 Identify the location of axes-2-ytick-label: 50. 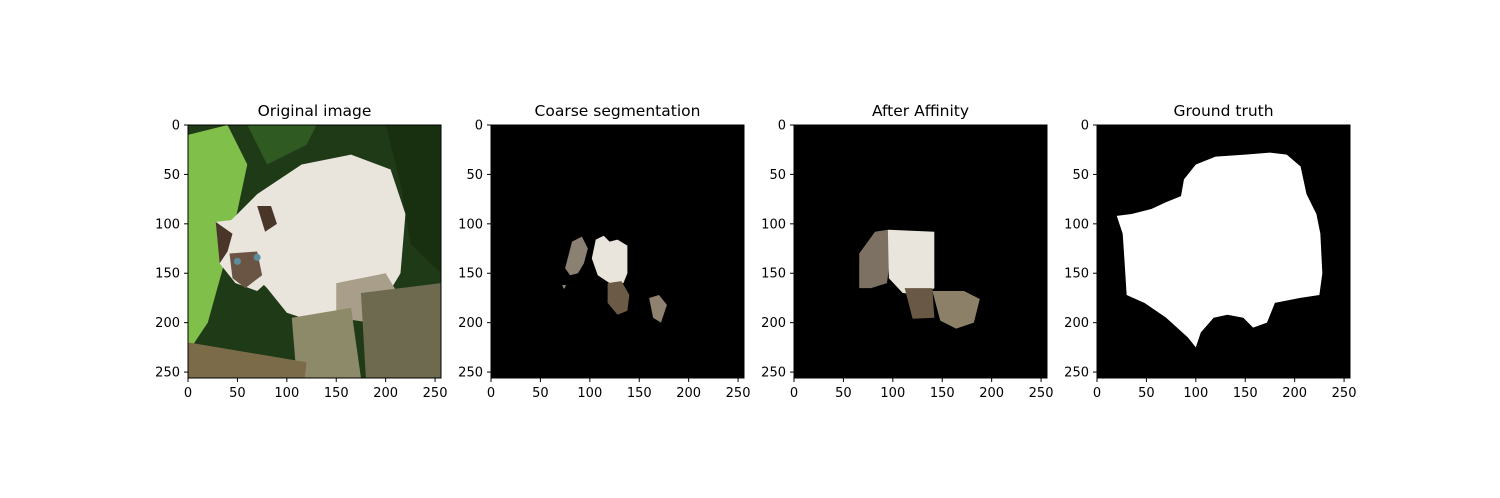
(777, 175).